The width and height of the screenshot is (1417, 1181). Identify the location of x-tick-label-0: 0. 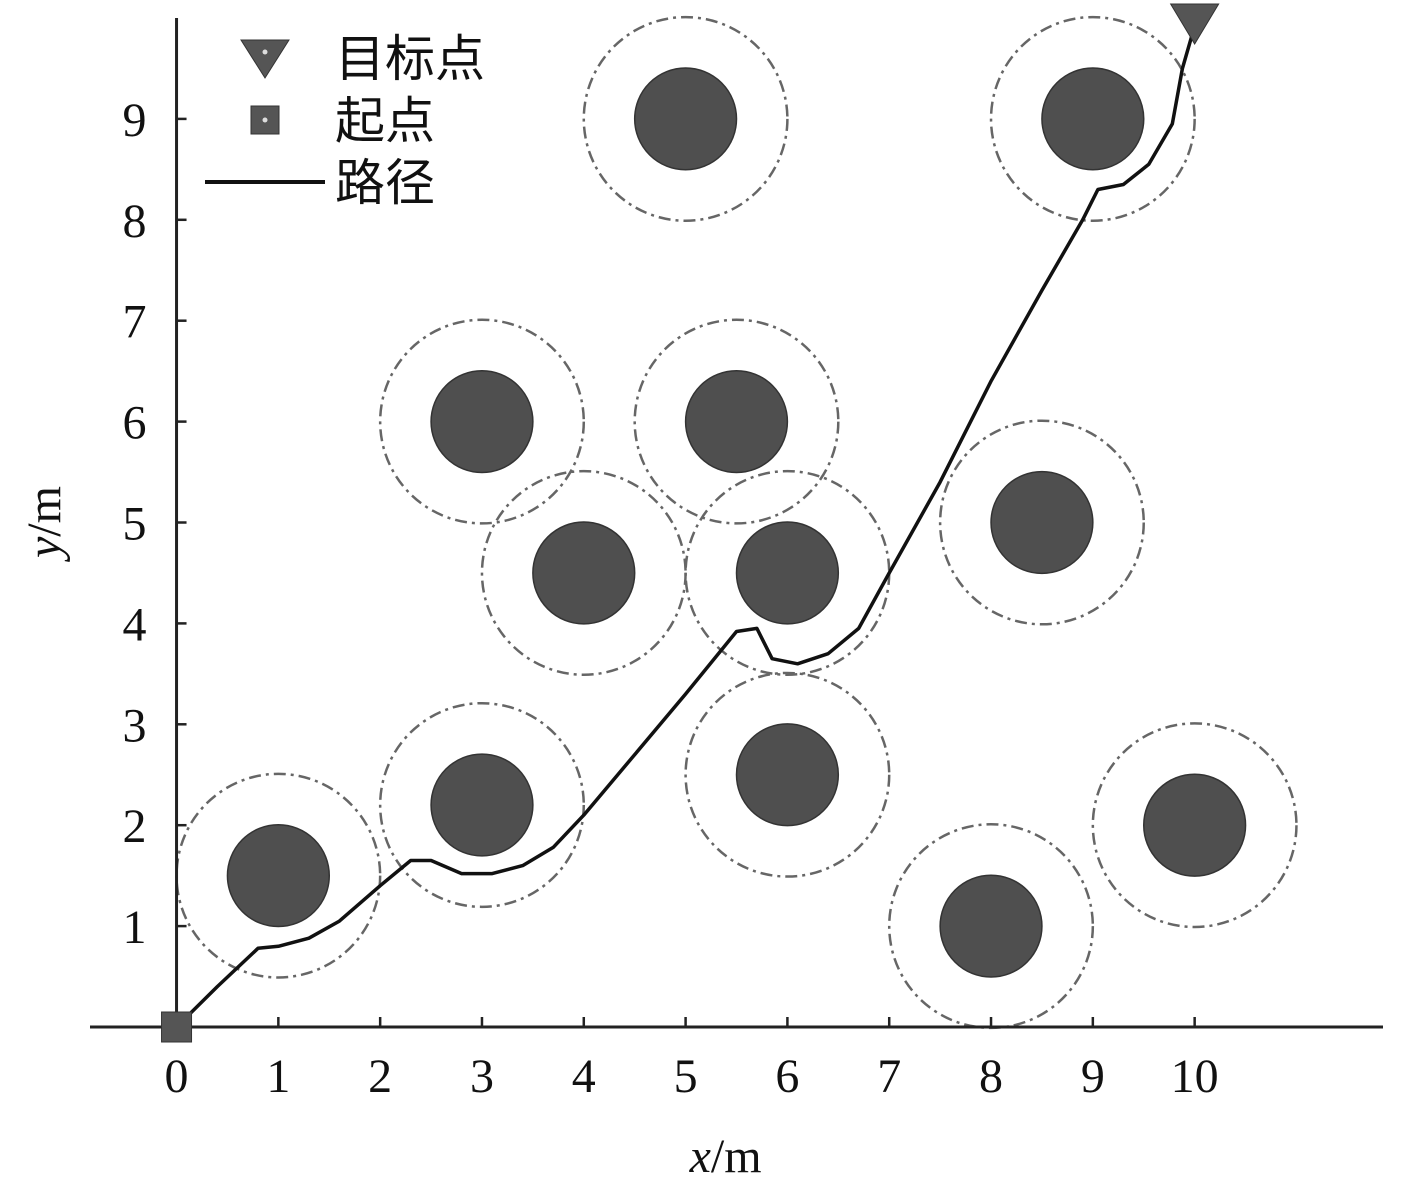
(177, 1076).